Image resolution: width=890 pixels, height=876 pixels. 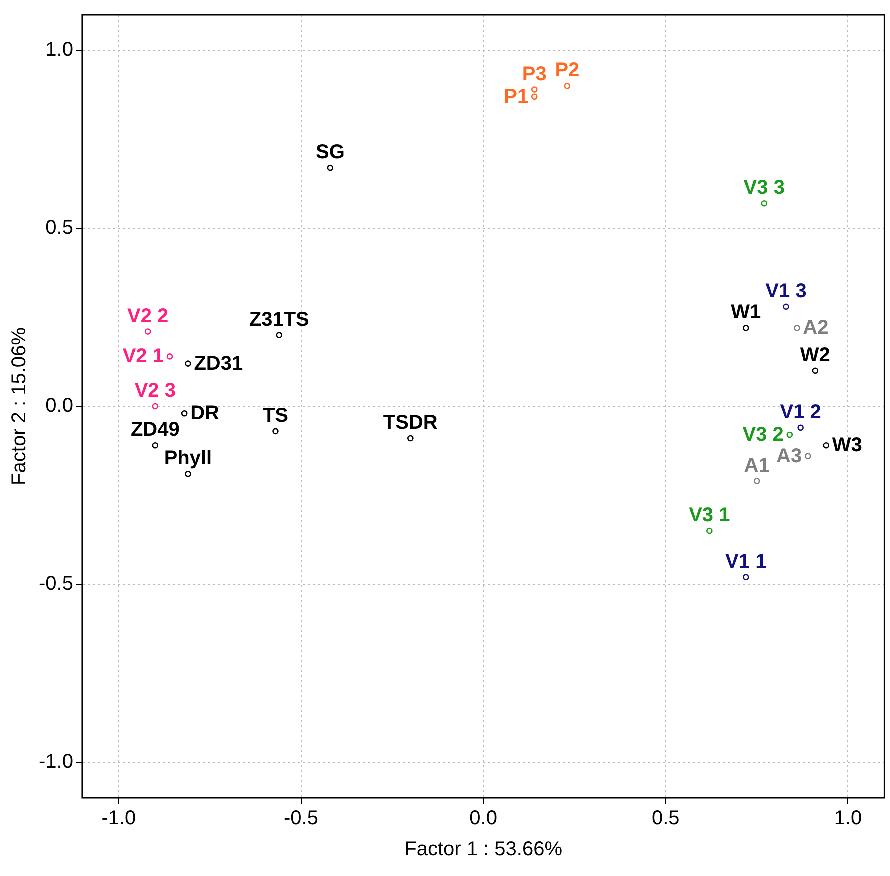 I want to click on y-tick-label: 0.5, so click(x=60, y=228).